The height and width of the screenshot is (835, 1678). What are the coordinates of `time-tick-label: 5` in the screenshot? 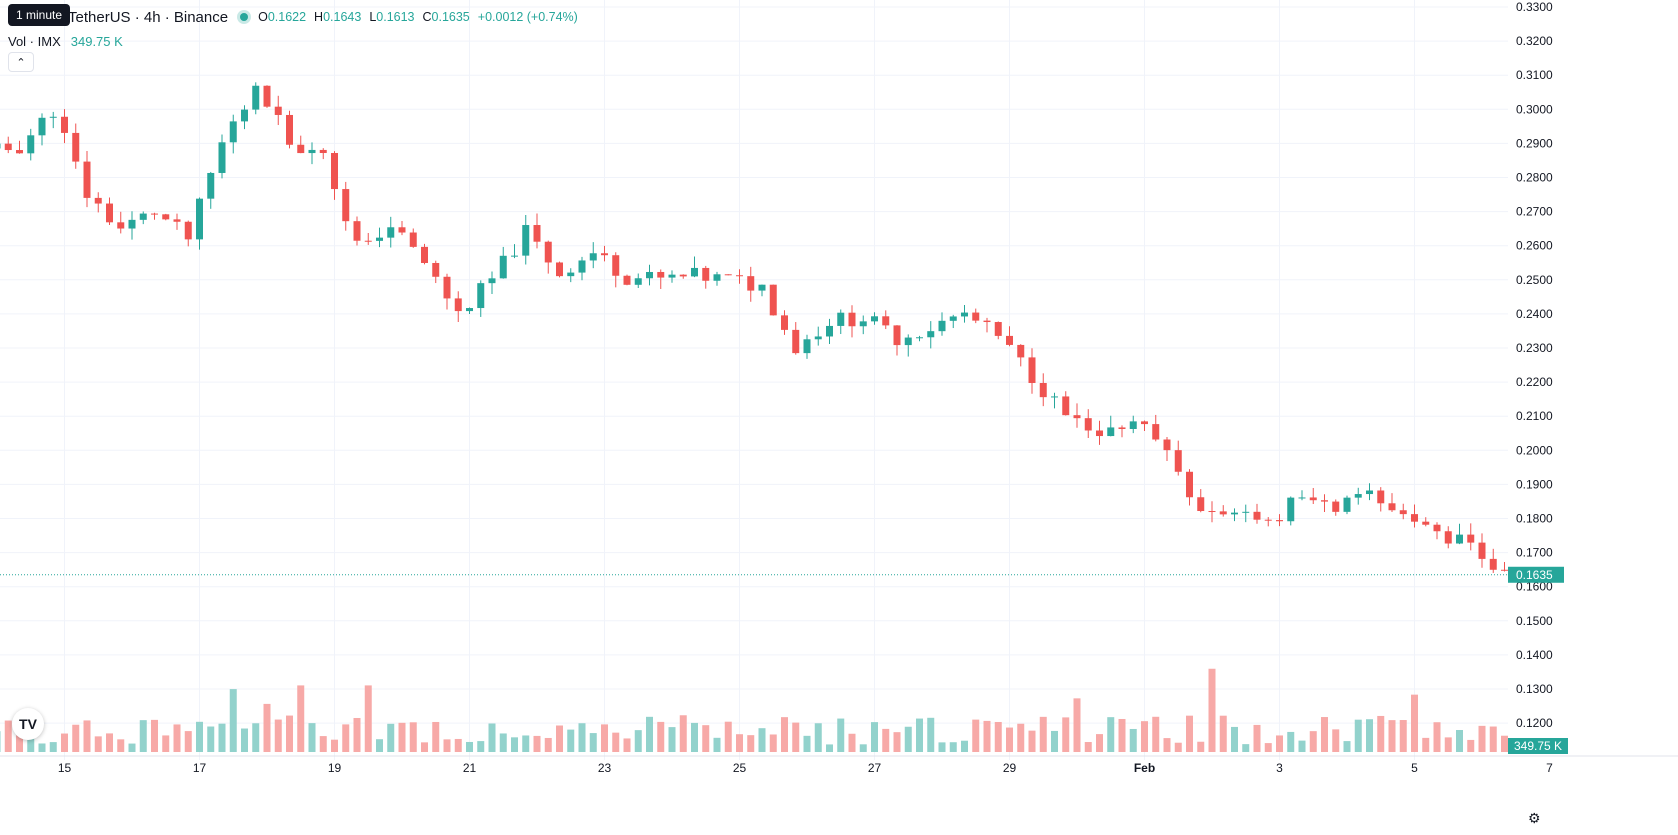 It's located at (1414, 768).